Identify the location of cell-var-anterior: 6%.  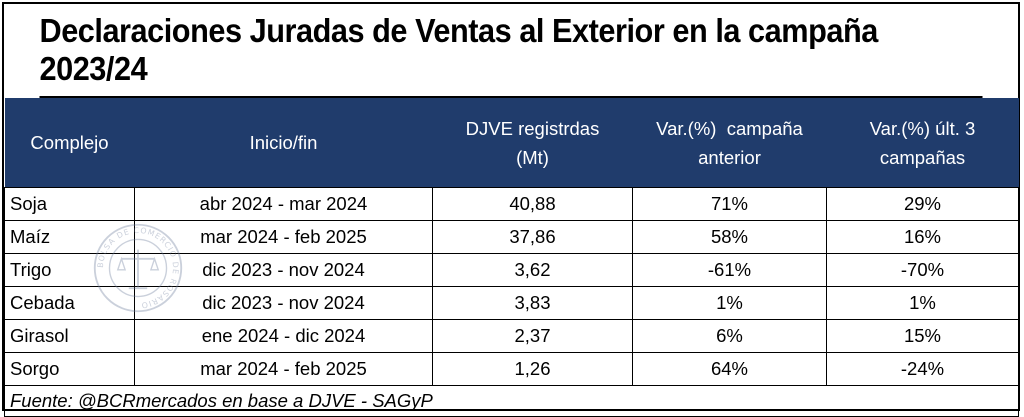
(729, 336).